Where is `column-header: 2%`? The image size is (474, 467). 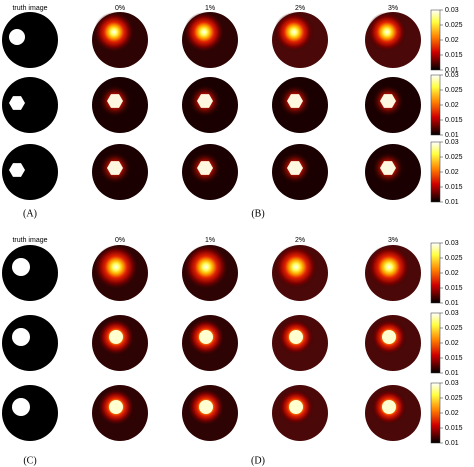 column-header: 2% is located at coordinates (300, 240).